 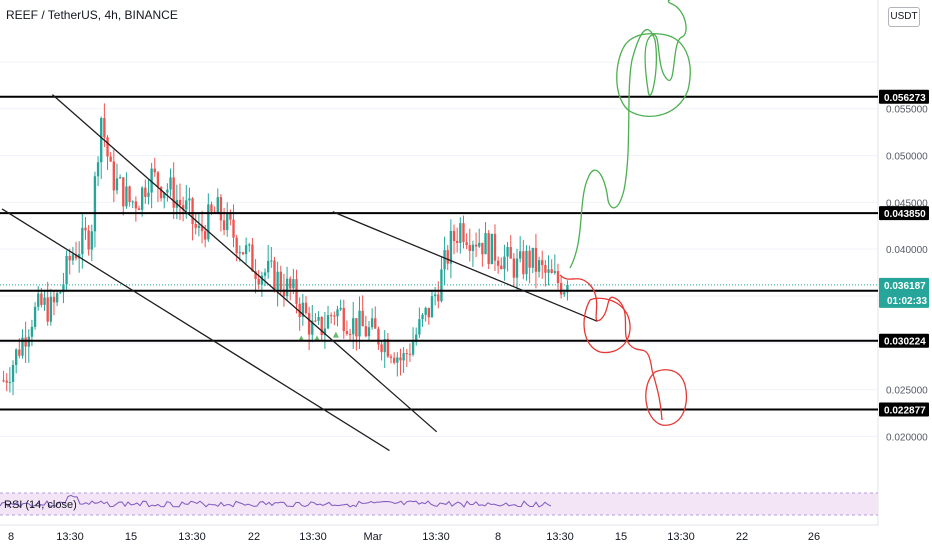 What do you see at coordinates (40, 505) in the screenshot?
I see `rsi-indicator-label: RSI (14, close)` at bounding box center [40, 505].